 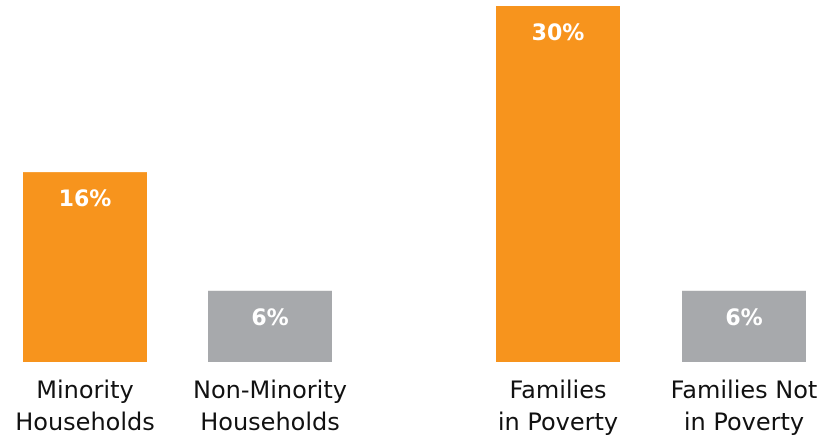 I want to click on bar-value-label-1: 6%, so click(x=269, y=318).